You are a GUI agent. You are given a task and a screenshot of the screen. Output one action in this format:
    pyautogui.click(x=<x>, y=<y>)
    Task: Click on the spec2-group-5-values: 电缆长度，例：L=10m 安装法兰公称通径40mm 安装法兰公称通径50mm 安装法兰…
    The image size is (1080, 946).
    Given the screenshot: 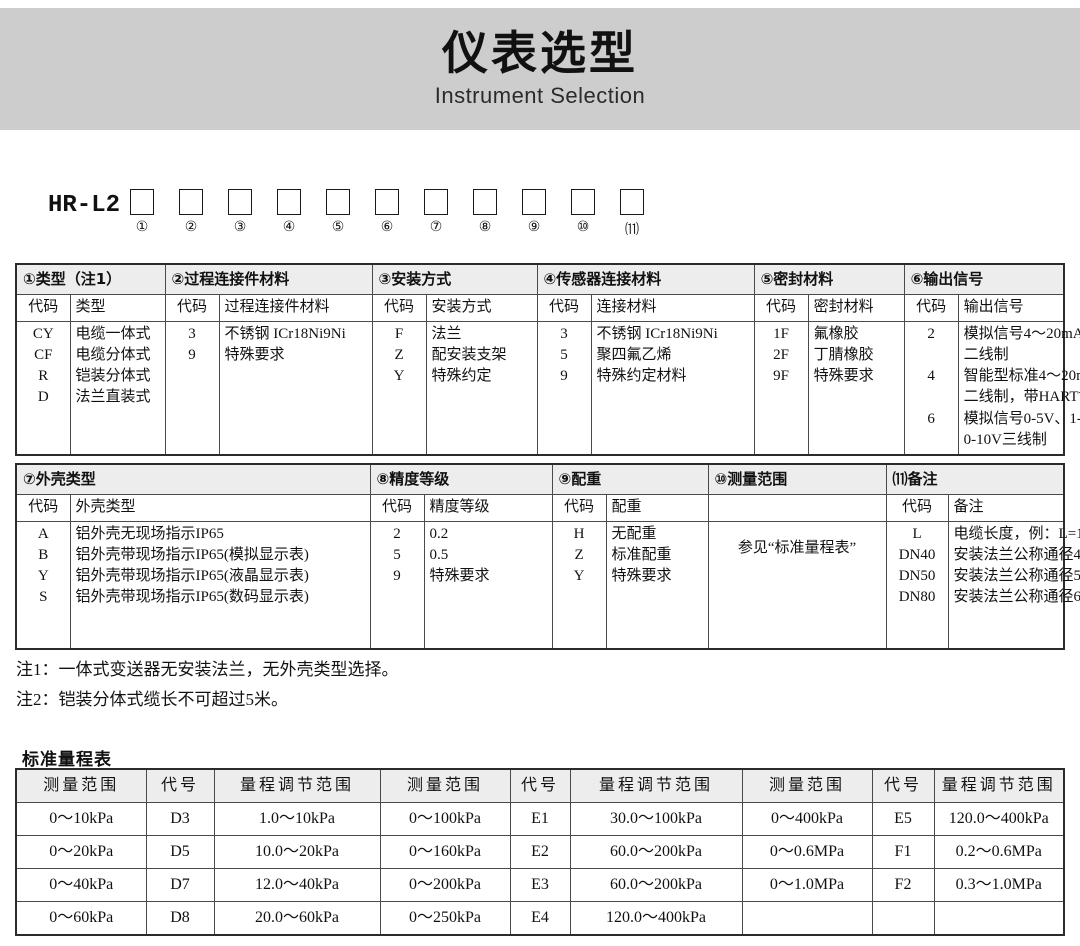 What is the action you would take?
    pyautogui.click(x=1013, y=585)
    